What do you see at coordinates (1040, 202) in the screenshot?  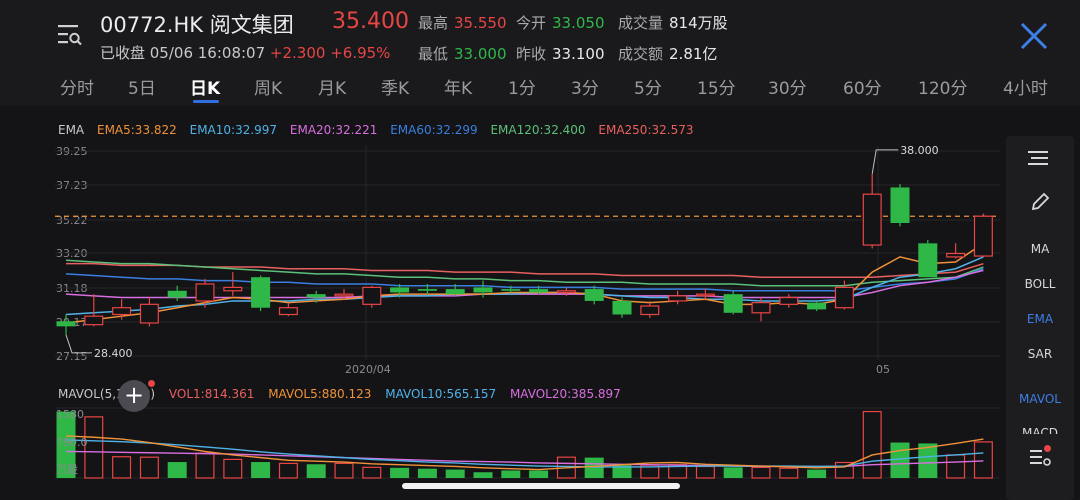 I see `pencil-icon` at bounding box center [1040, 202].